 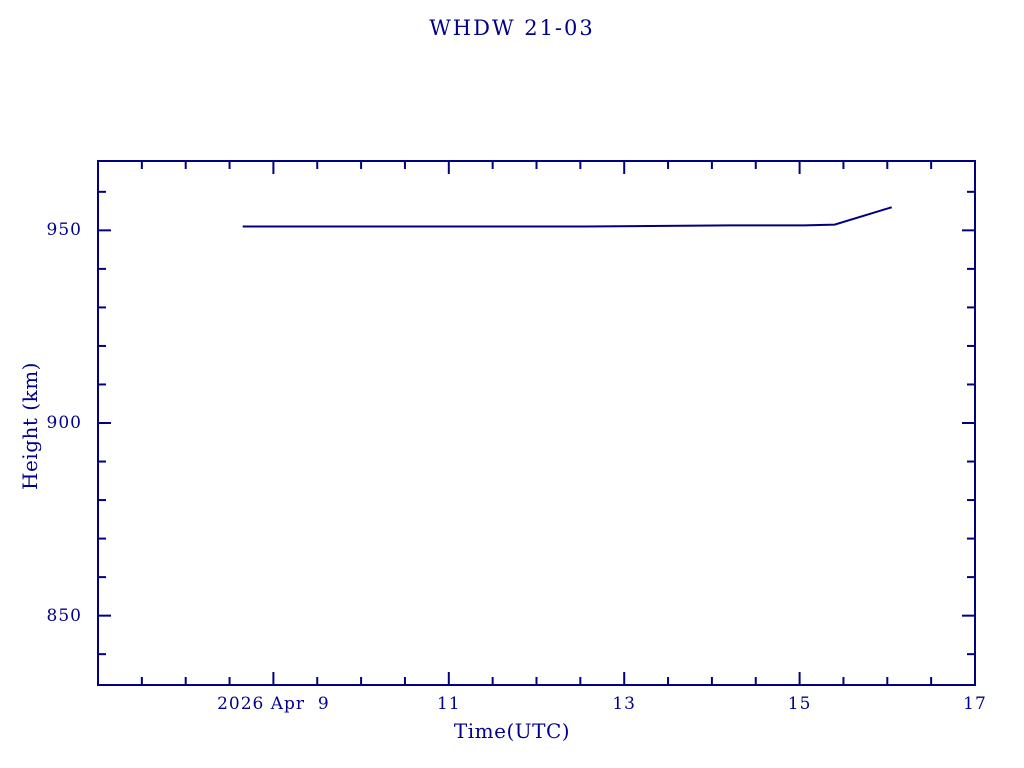 What do you see at coordinates (273, 704) in the screenshot?
I see `x-tick-label: 2026 Apr 9` at bounding box center [273, 704].